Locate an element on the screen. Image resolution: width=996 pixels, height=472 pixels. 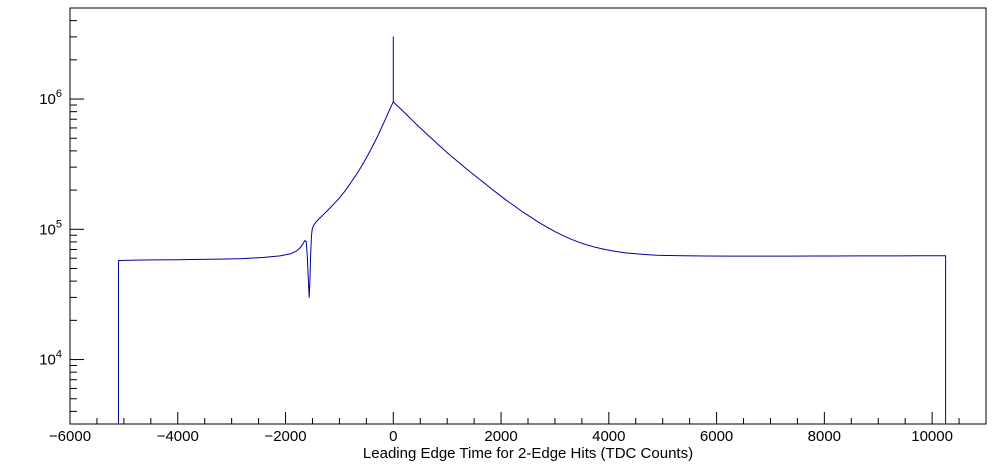
y-tick-label: 10⁵ is located at coordinates (50, 228).